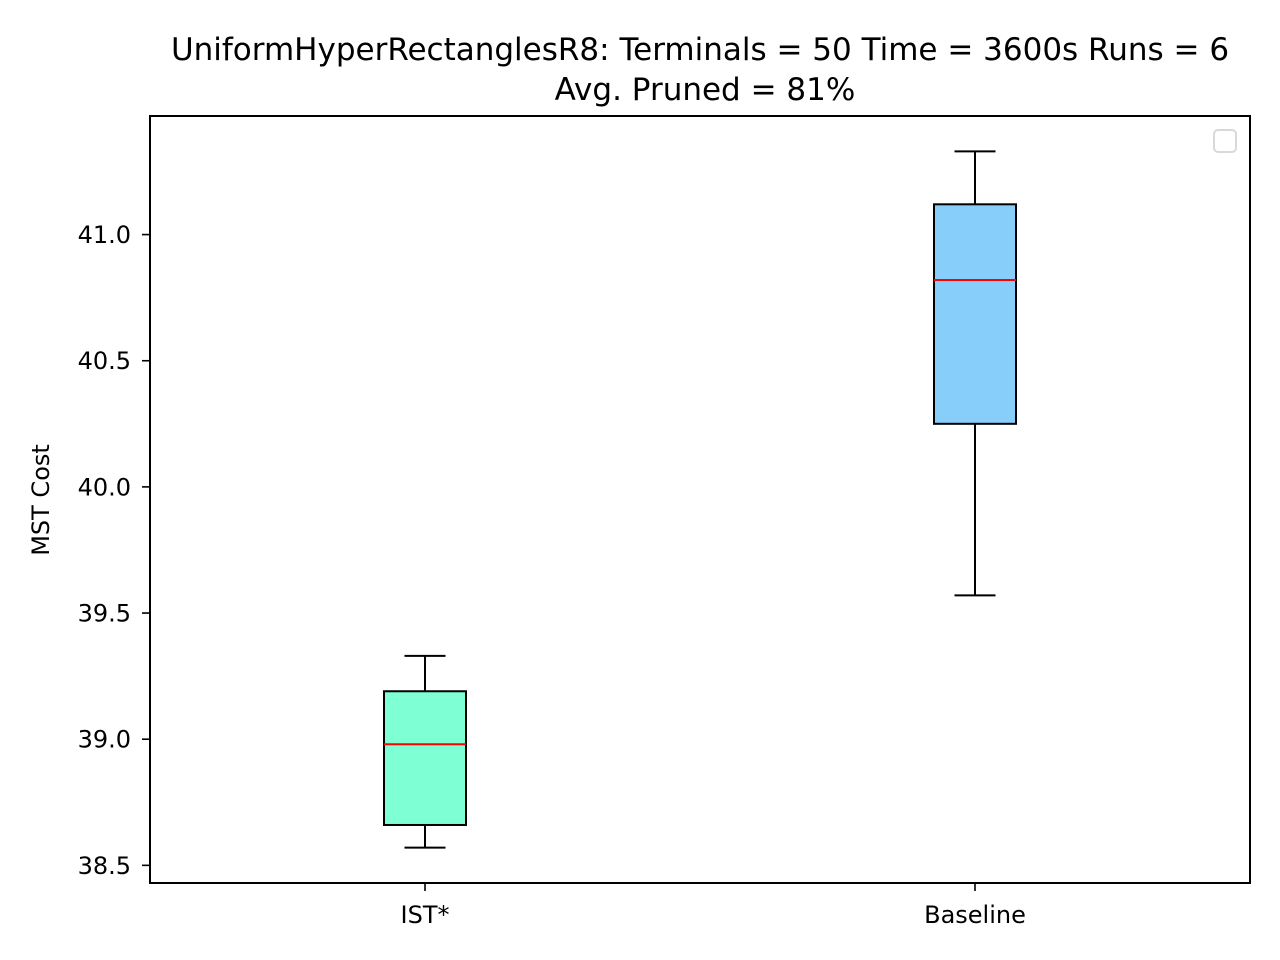  What do you see at coordinates (705, 90) in the screenshot?
I see `chart-subtitle: Avg. Pruned = 81%` at bounding box center [705, 90].